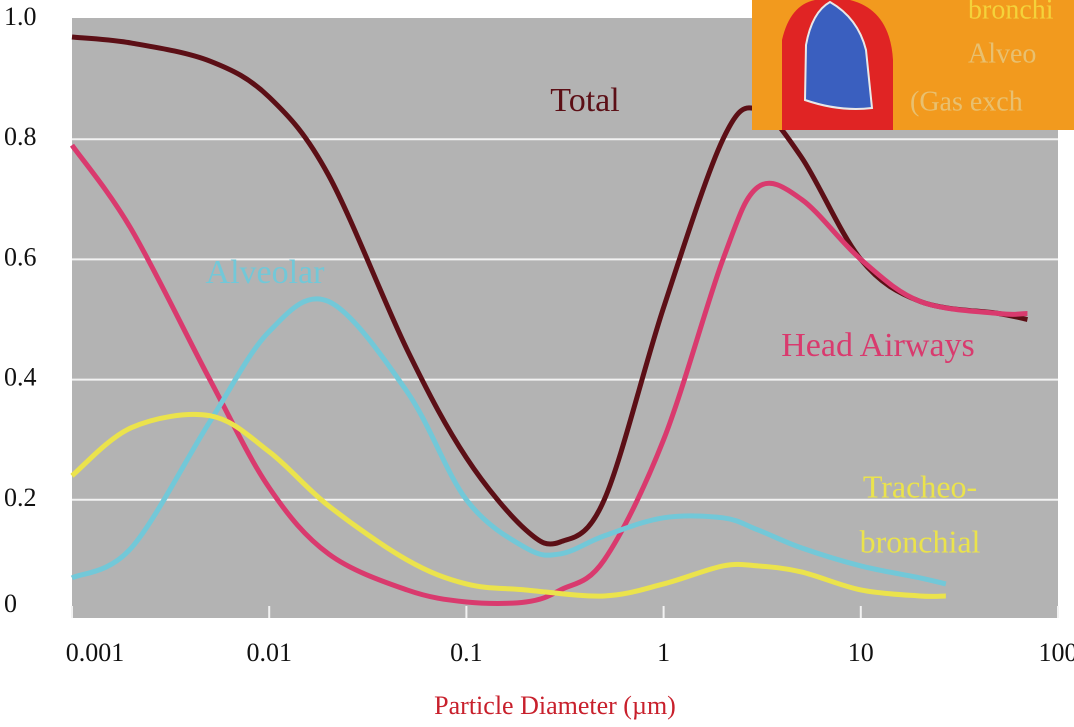 This screenshot has height=727, width=1074. I want to click on y-tick-label: 0.4, so click(20, 377).